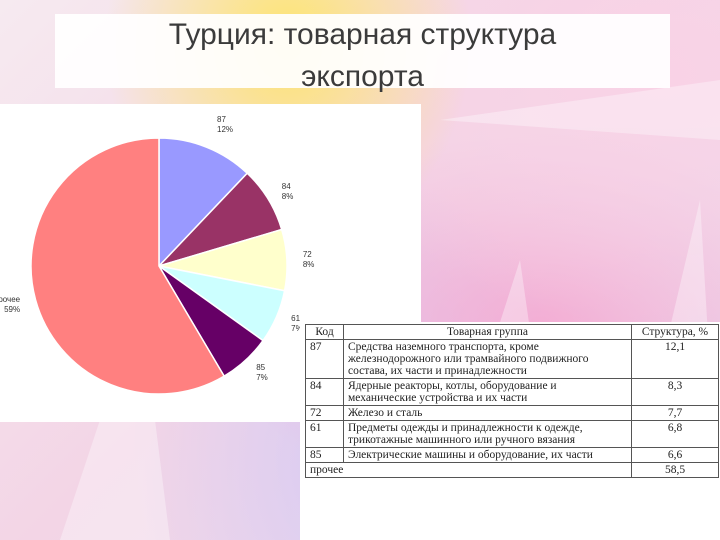  What do you see at coordinates (468, 470) in the screenshot?
I see `row-code: прочее` at bounding box center [468, 470].